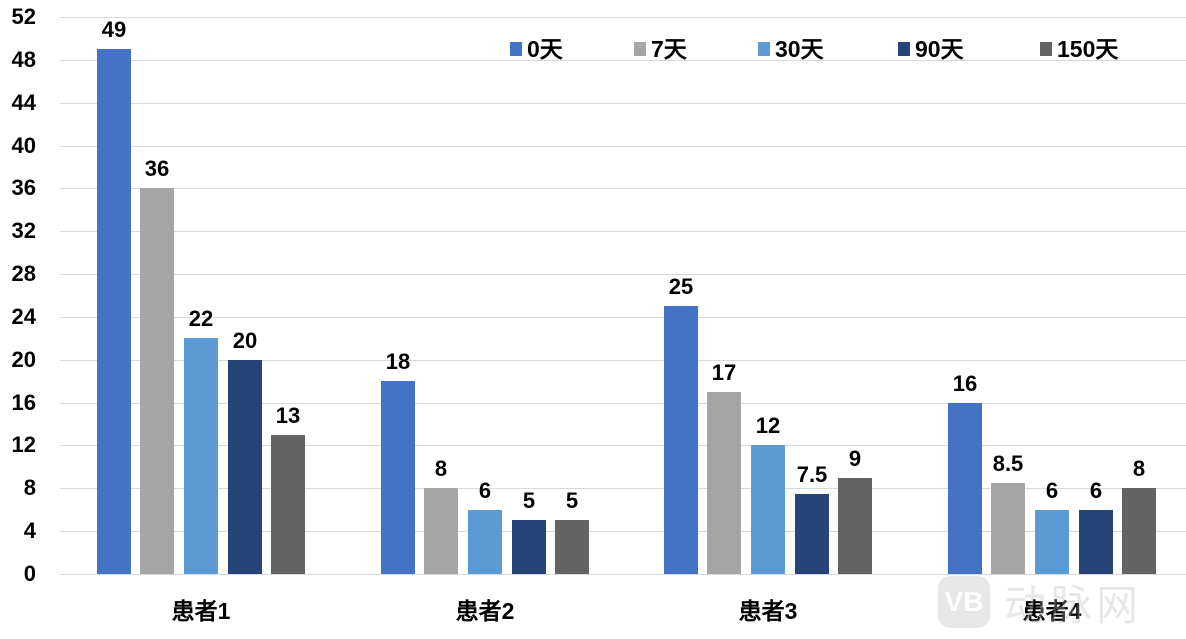 The width and height of the screenshot is (1186, 639). Describe the element at coordinates (201, 611) in the screenshot. I see `x-tick-label: 患者1` at that location.